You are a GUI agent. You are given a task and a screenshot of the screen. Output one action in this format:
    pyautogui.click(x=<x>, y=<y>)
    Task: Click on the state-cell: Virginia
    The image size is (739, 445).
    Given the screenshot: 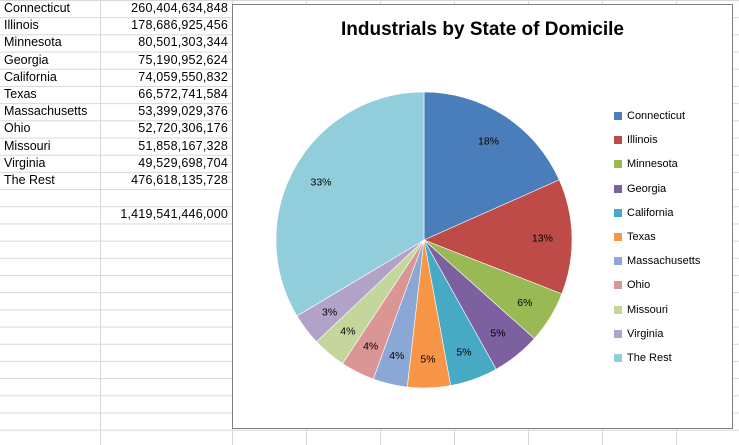 What is the action you would take?
    pyautogui.click(x=25, y=162)
    